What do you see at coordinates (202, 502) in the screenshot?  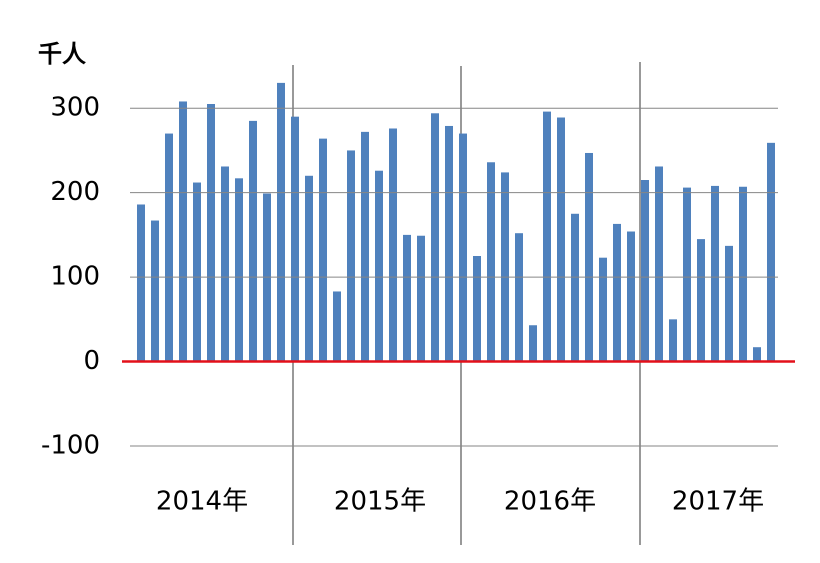 I see `year-label: 2014年` at bounding box center [202, 502].